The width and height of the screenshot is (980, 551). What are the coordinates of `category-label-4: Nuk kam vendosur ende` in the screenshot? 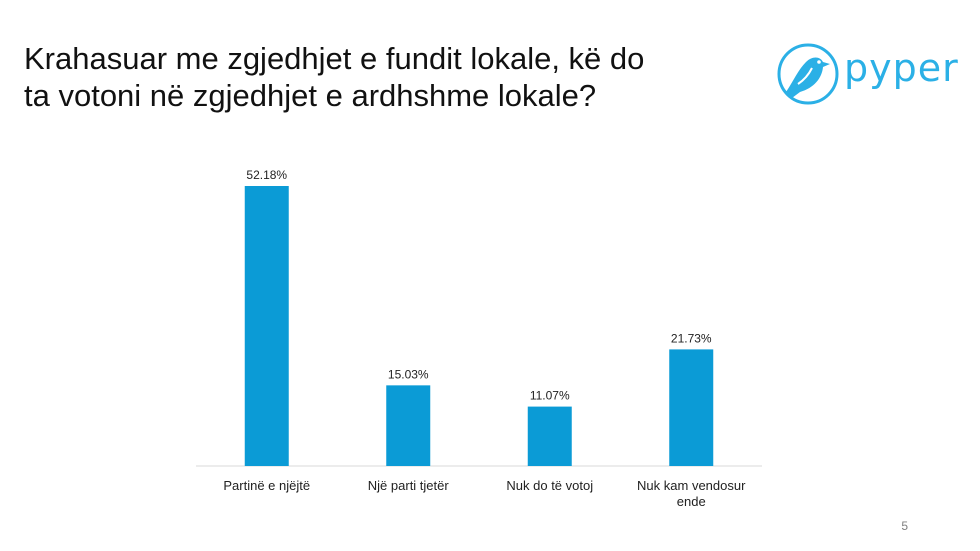 It's located at (691, 493).